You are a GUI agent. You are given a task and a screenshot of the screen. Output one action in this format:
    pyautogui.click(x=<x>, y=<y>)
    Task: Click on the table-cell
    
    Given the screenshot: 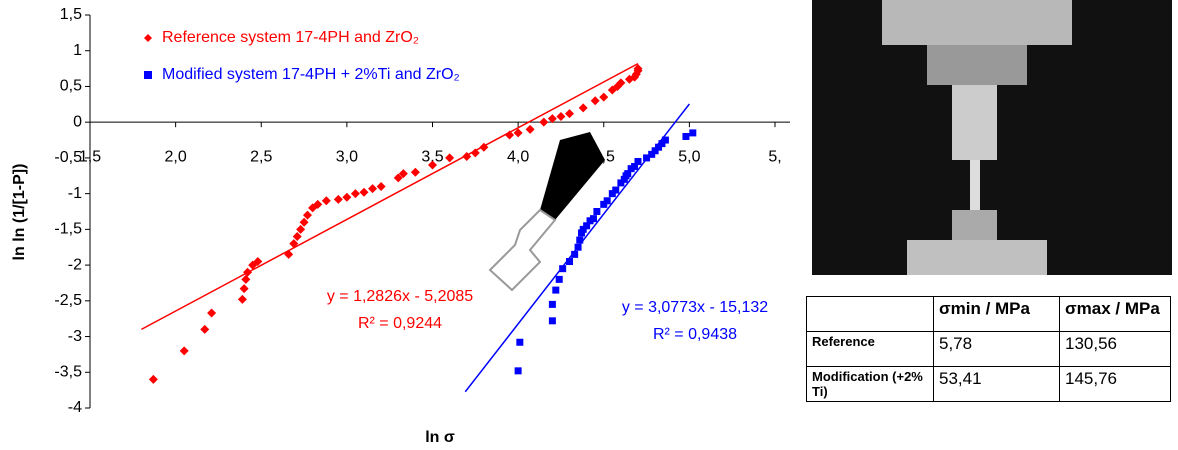 What is the action you would take?
    pyautogui.click(x=870, y=314)
    